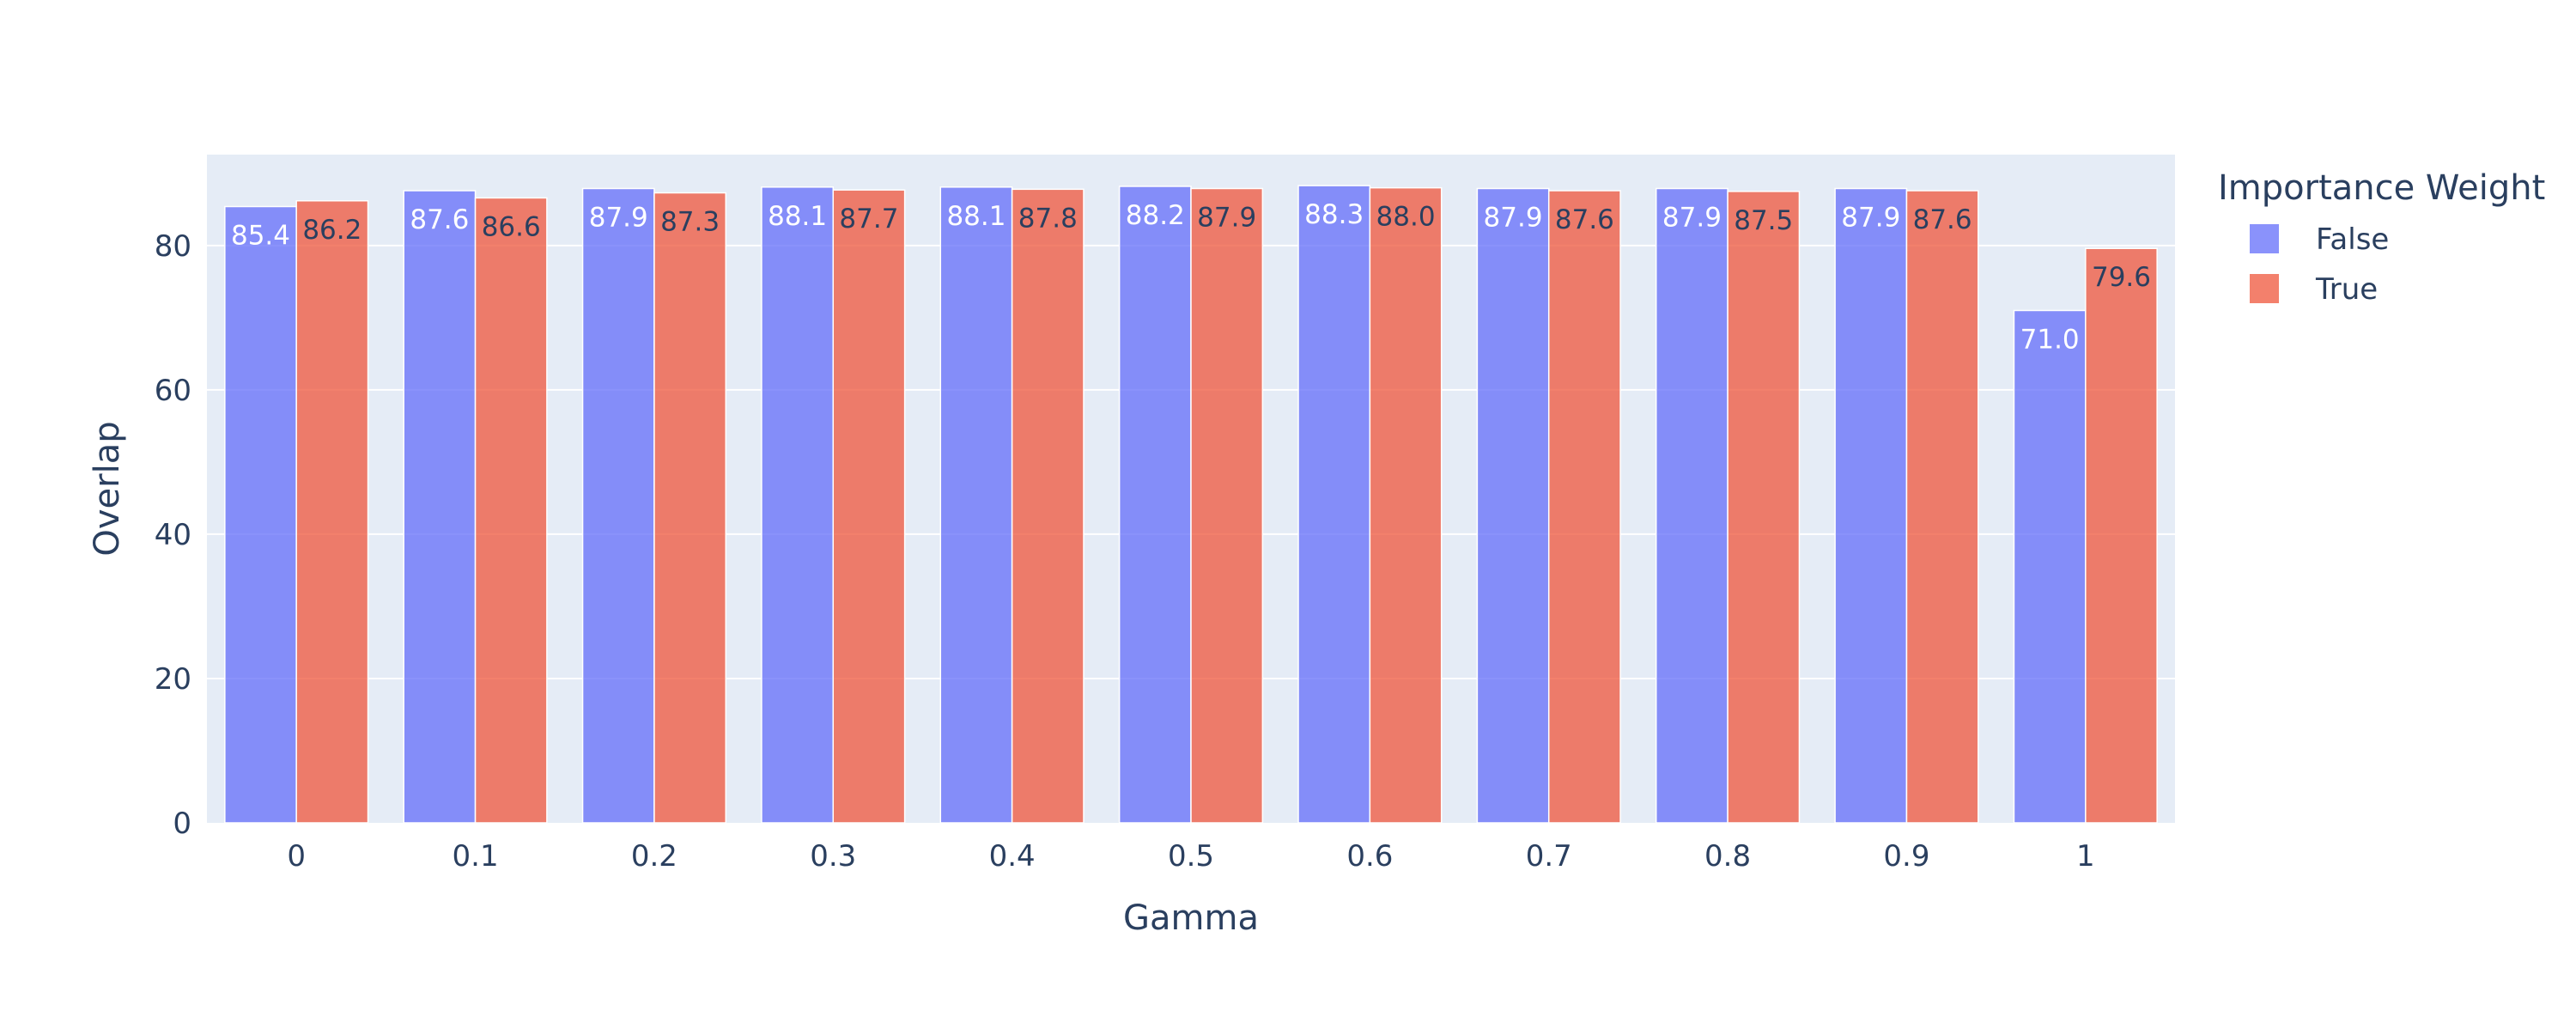 The height and width of the screenshot is (1035, 2576). I want to click on bar-false-0.1, so click(440, 507).